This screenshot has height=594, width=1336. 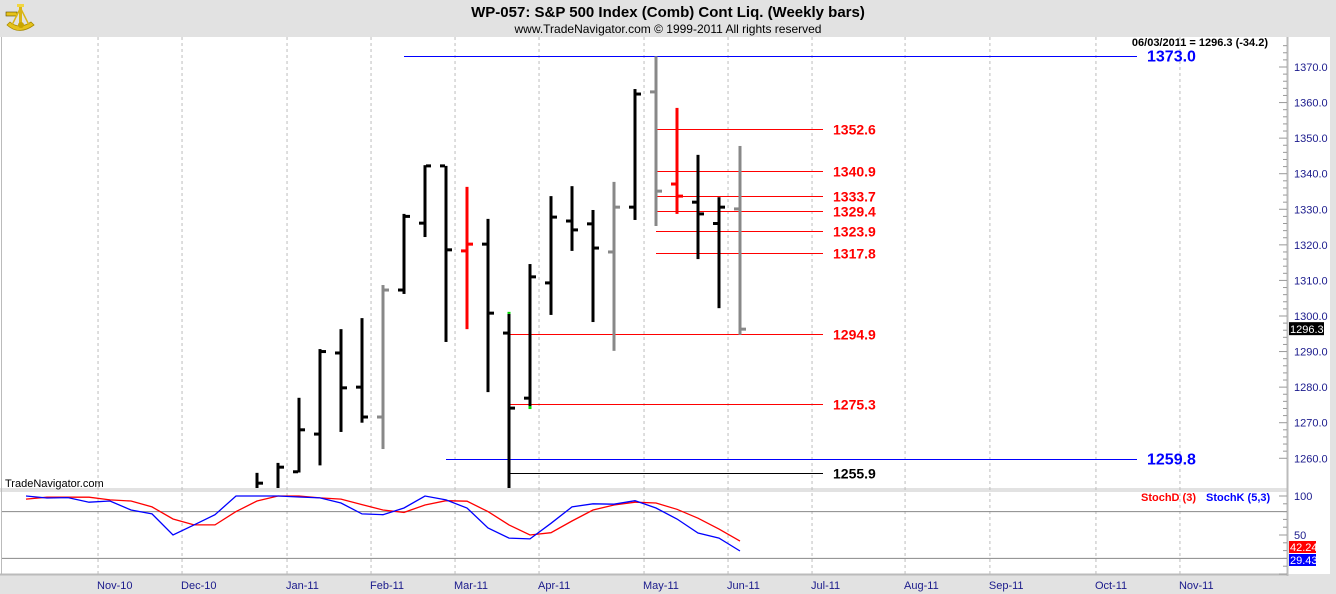 What do you see at coordinates (854, 335) in the screenshot?
I see `level-label: 1294.9` at bounding box center [854, 335].